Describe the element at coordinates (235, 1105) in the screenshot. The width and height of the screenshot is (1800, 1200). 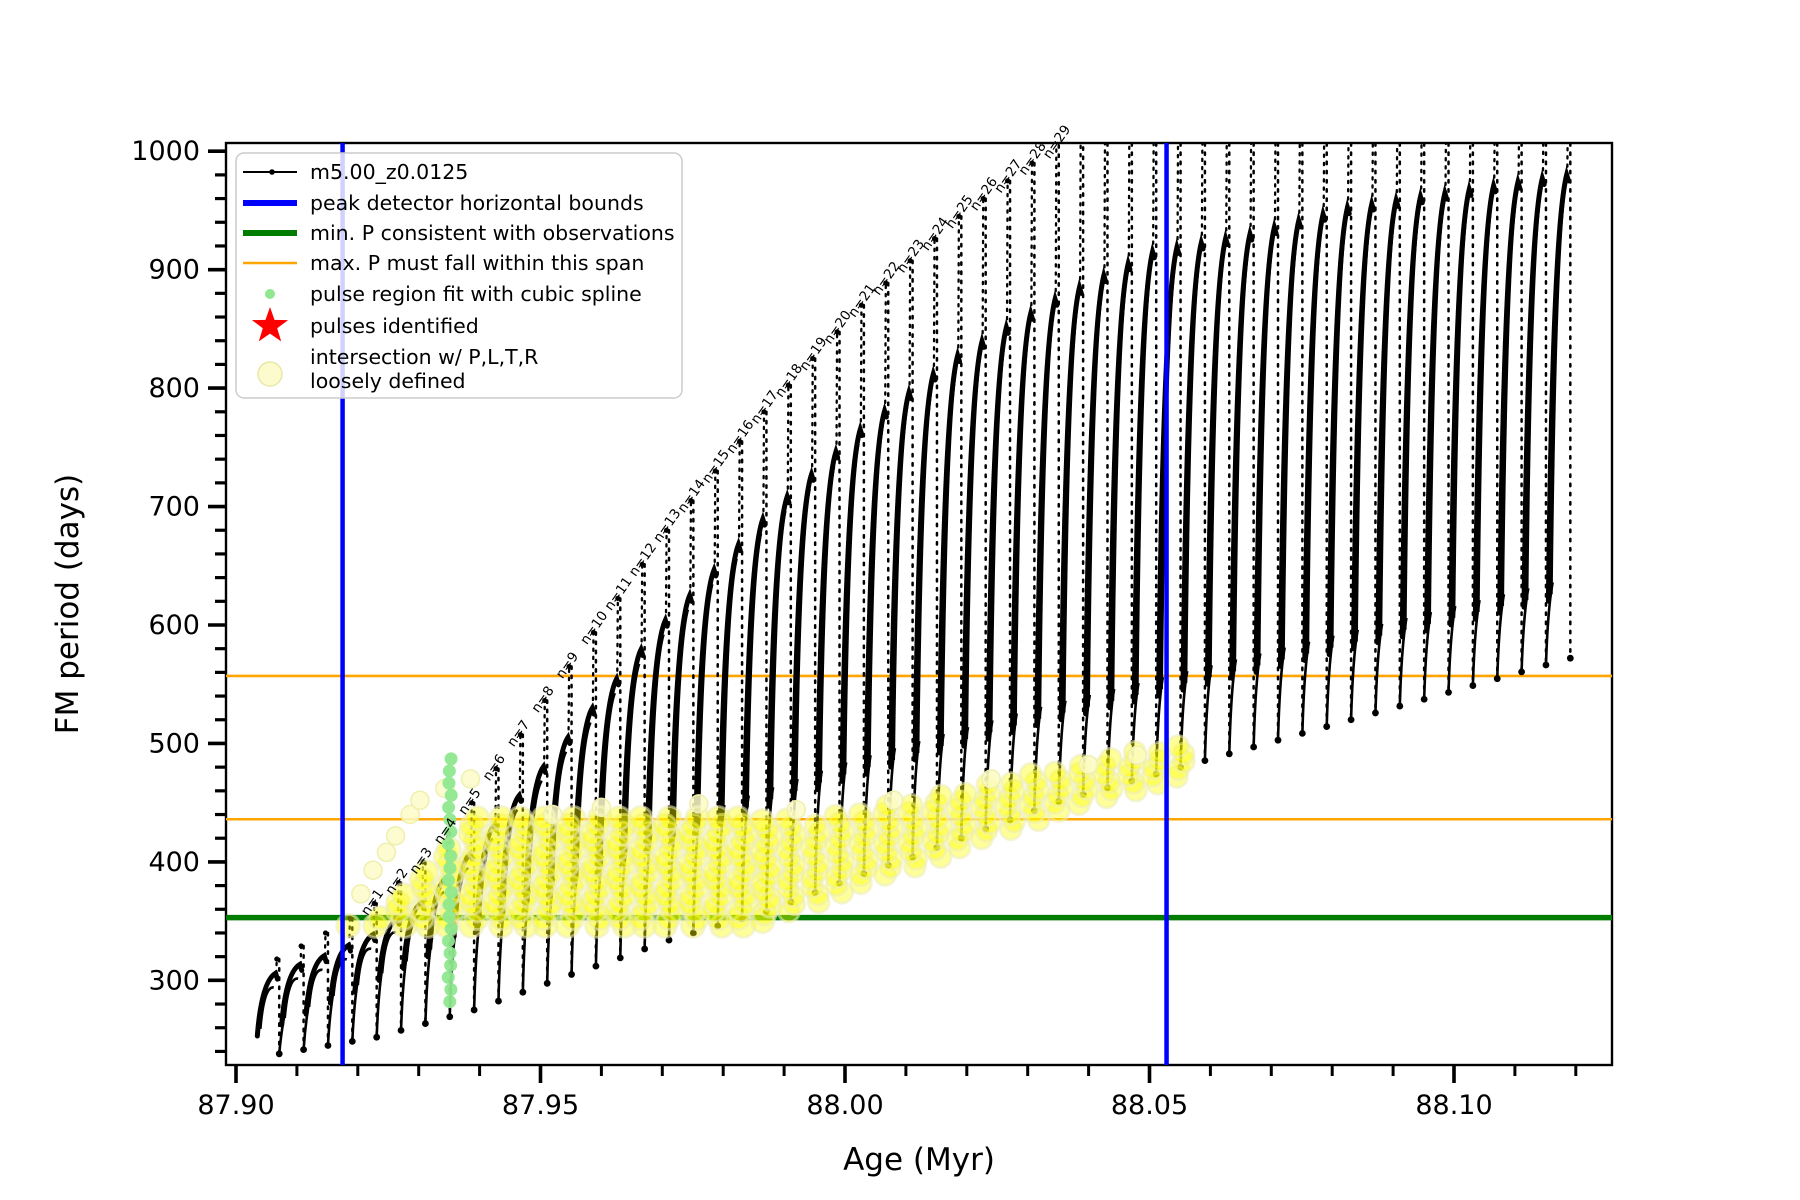
I see `x-tick-label: 87.90` at that location.